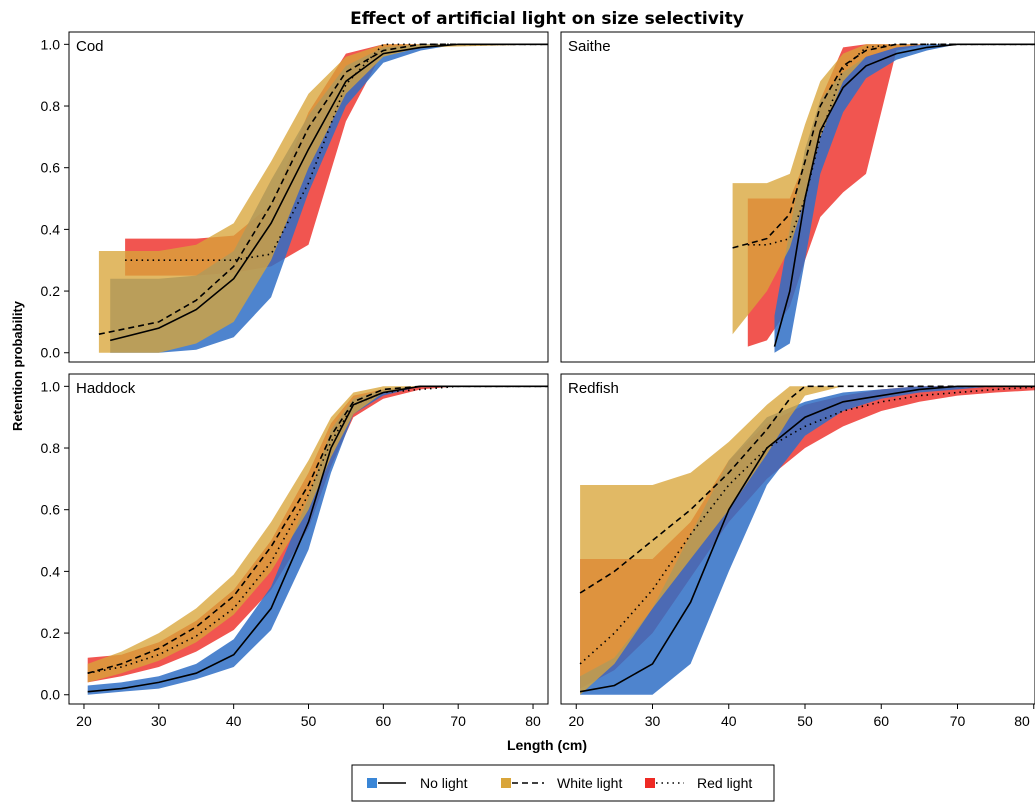  What do you see at coordinates (547, 745) in the screenshot?
I see `x-axis-label: Length (cm)` at bounding box center [547, 745].